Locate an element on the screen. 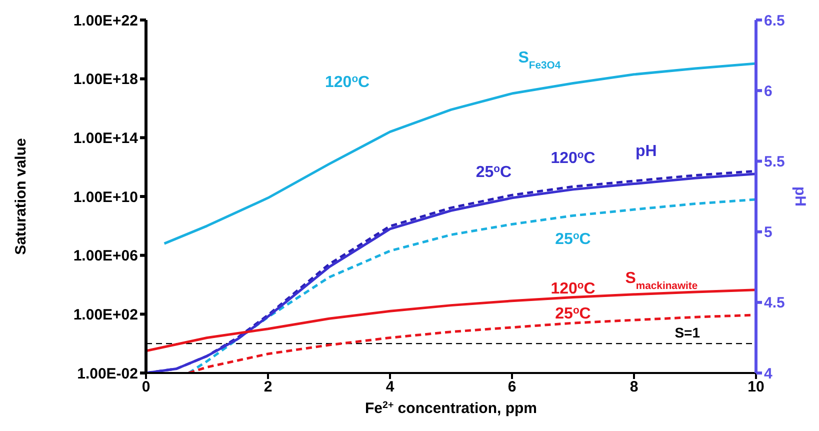 Image resolution: width=819 pixels, height=431 pixels. y2-tick-label: 4.5 is located at coordinates (774, 303).